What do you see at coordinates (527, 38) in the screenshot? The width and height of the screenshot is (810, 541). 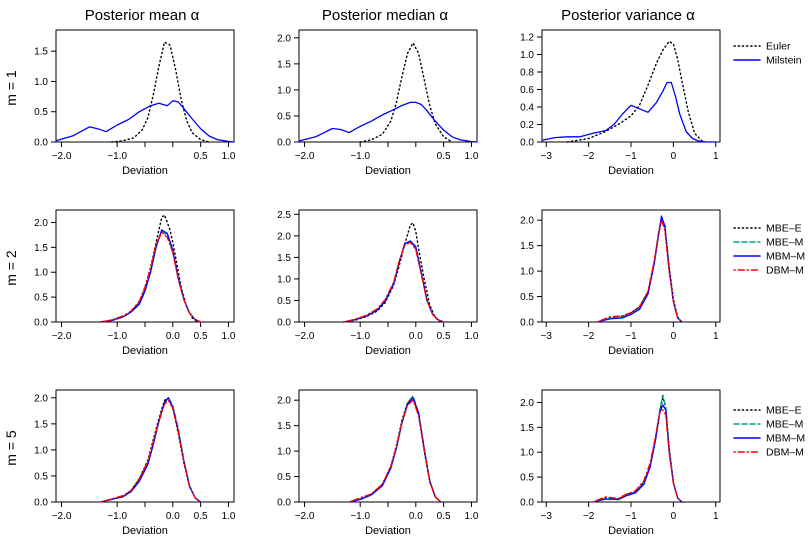 I see `y-tick-label: 1.2` at bounding box center [527, 38].